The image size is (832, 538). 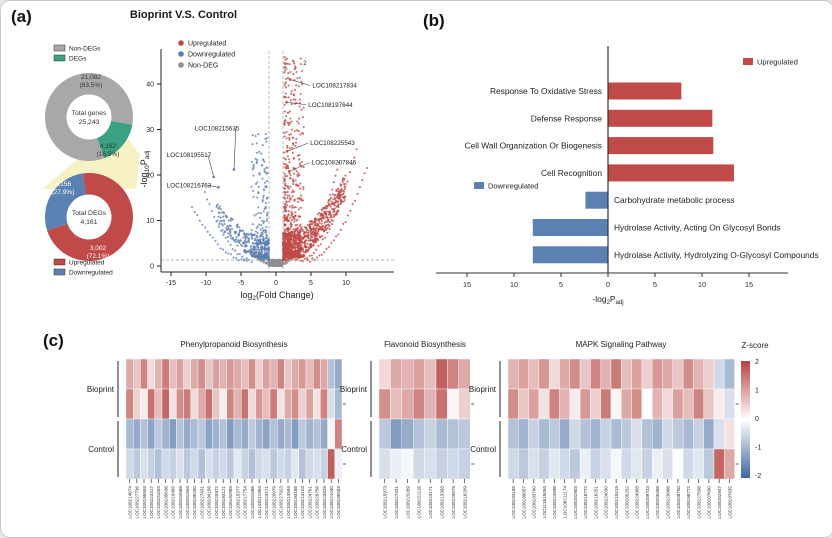 What do you see at coordinates (442, 502) in the screenshot?
I see `svg-text: LOC108213383` at bounding box center [442, 502].